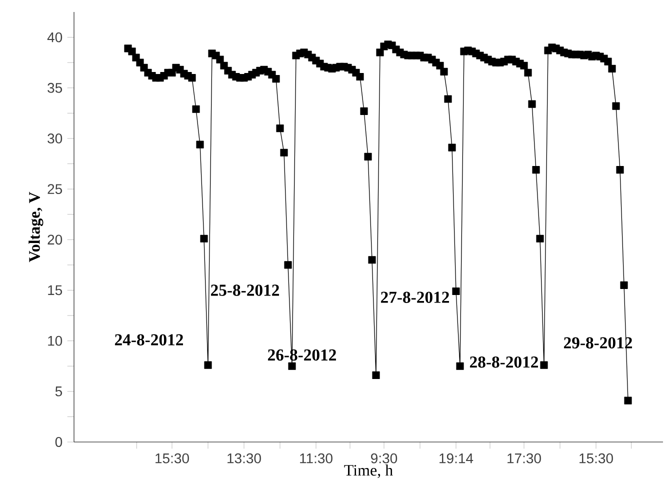 This screenshot has height=497, width=666. What do you see at coordinates (524, 458) in the screenshot?
I see `x-tick-label: 17:30` at bounding box center [524, 458].